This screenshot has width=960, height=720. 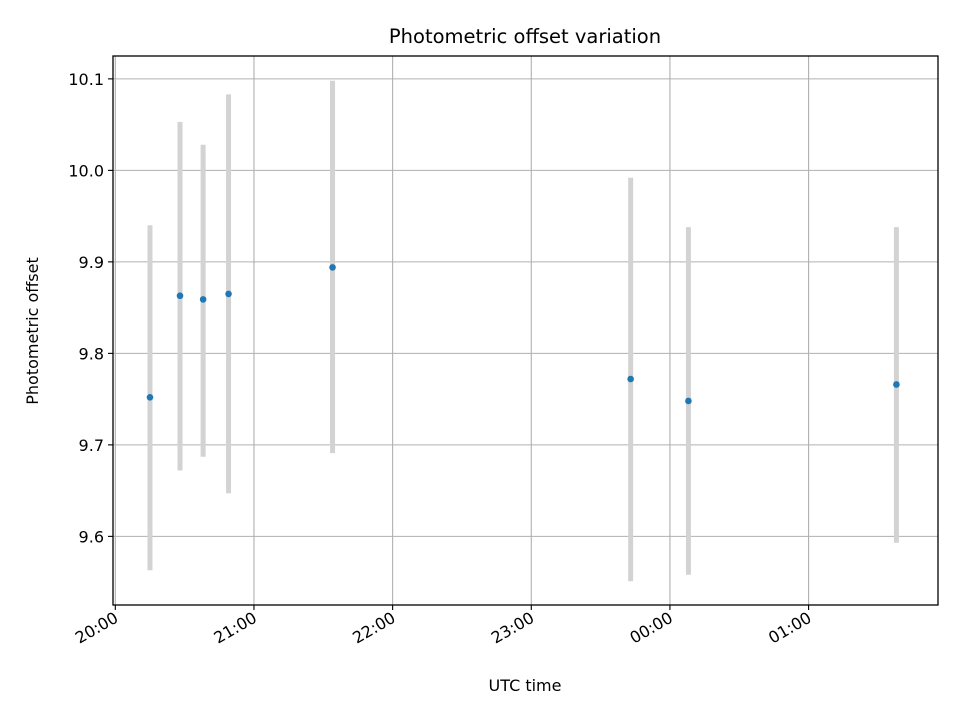 What do you see at coordinates (91, 262) in the screenshot?
I see `y-tick-label: 9.9` at bounding box center [91, 262].